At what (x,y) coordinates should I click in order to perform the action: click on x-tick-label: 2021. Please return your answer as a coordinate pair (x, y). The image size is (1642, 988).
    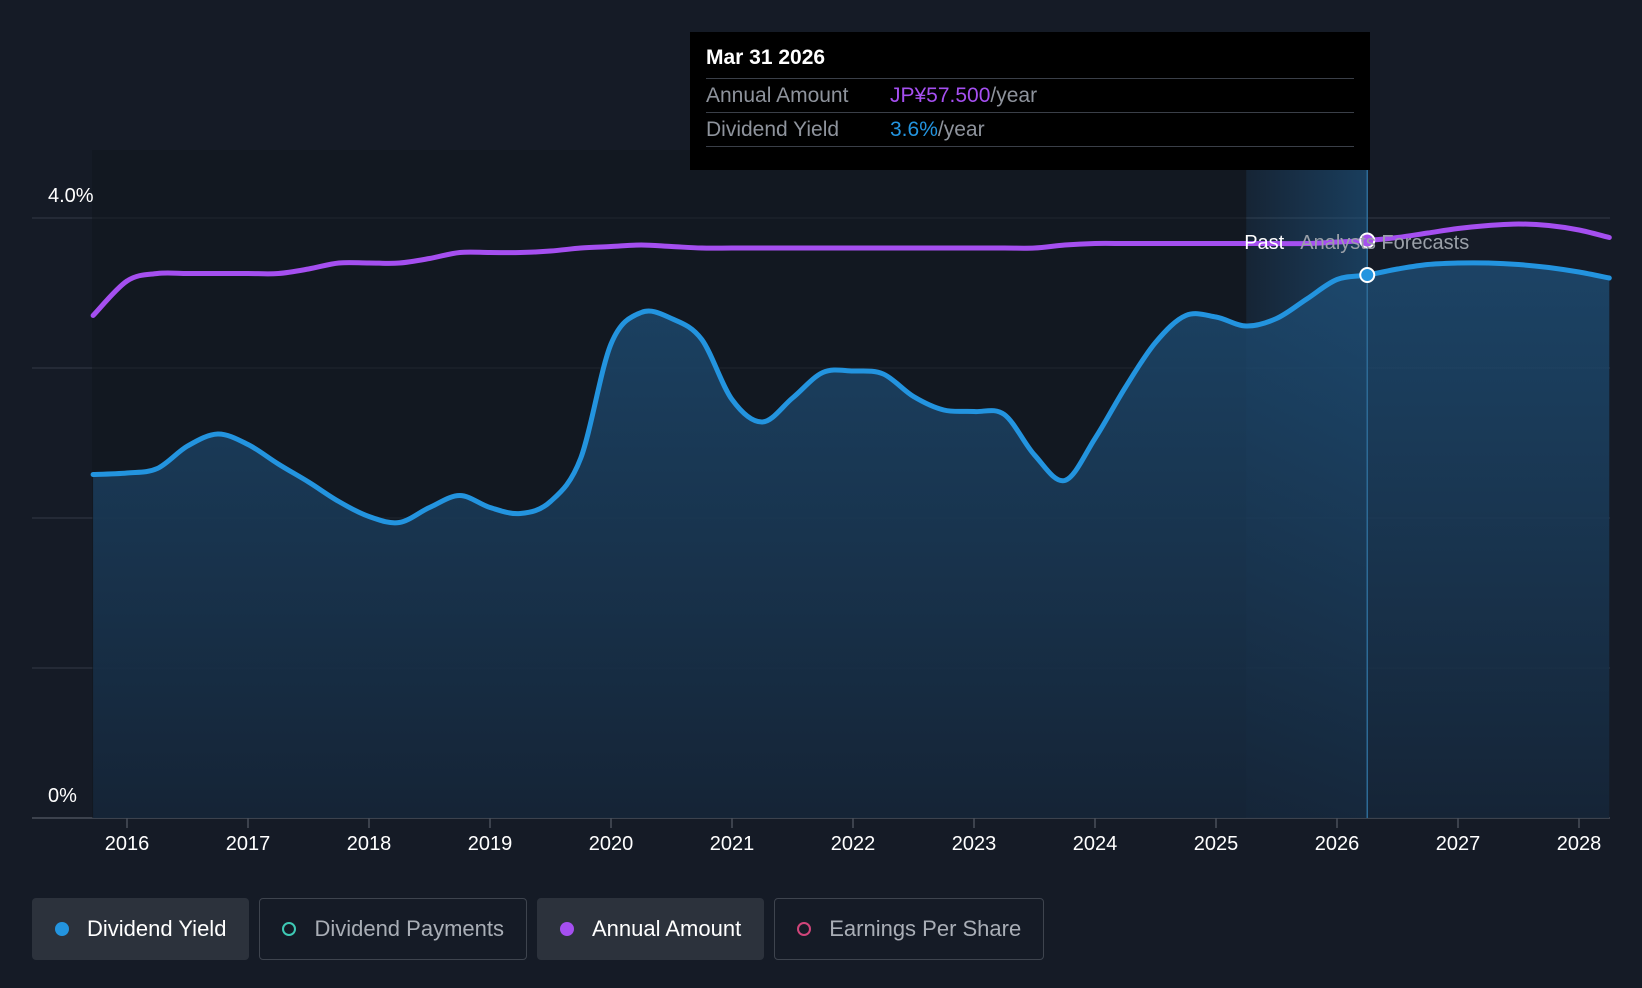
    Looking at the image, I should click on (732, 844).